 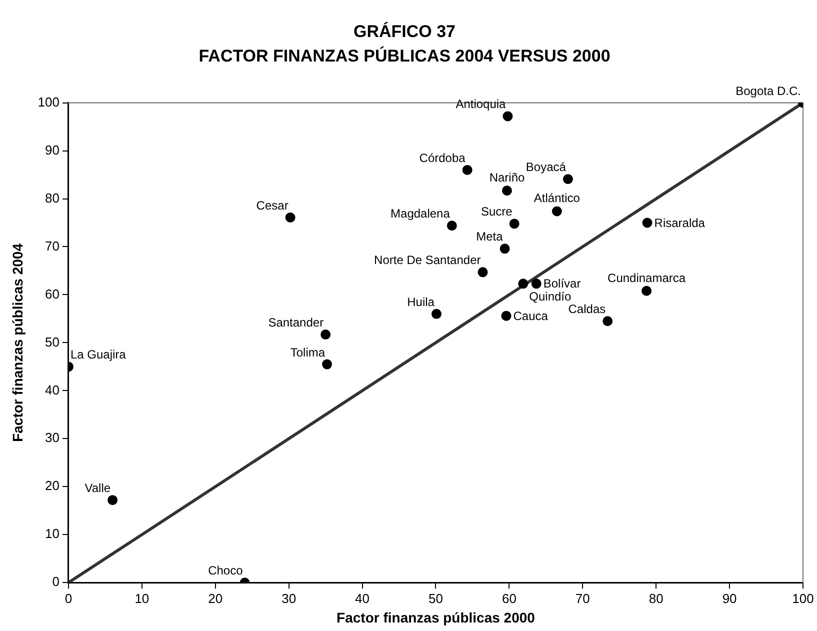 I want to click on y-tick-label: 40, so click(x=52, y=390).